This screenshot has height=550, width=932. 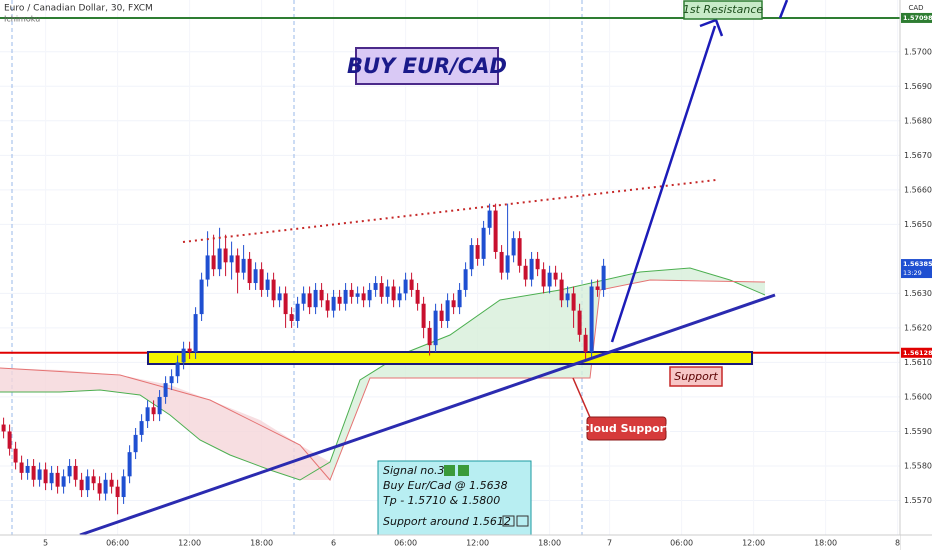 I want to click on resistance-label: 1st Resistance, so click(x=723, y=9).